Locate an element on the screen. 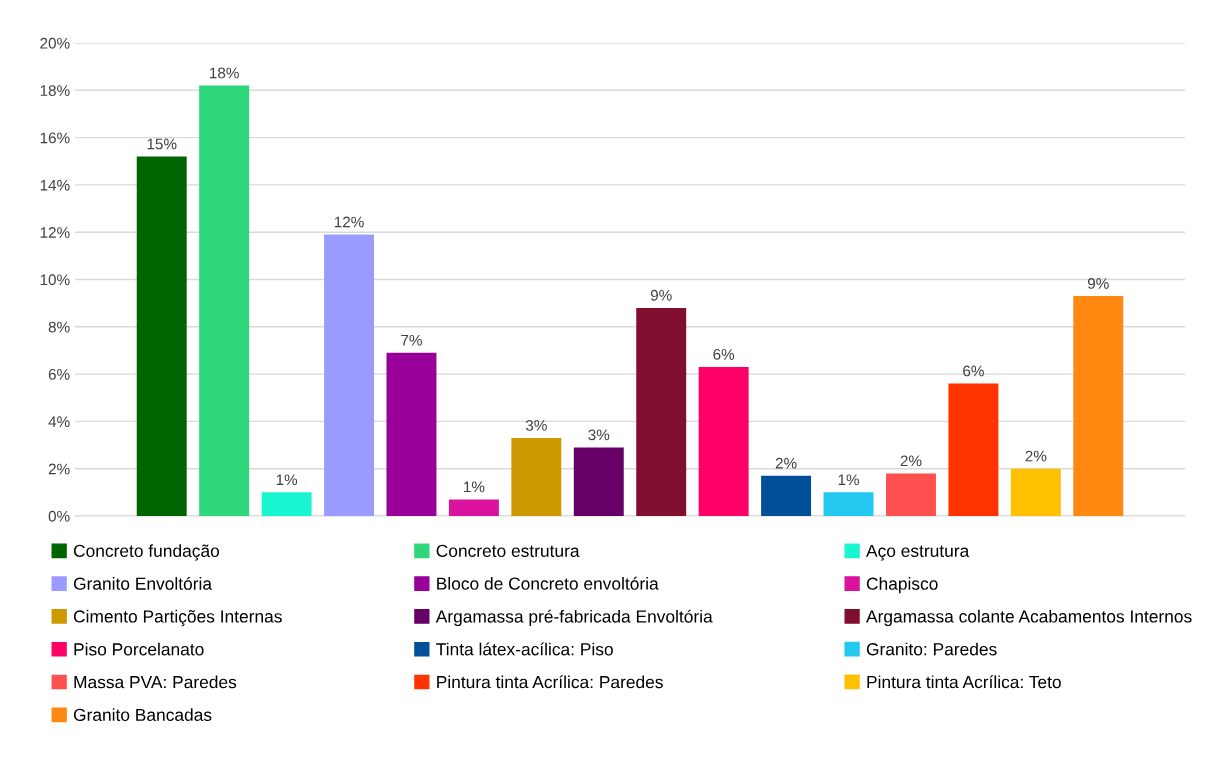 Image resolution: width=1220 pixels, height=766 pixels. data-label: 15% is located at coordinates (162, 144).